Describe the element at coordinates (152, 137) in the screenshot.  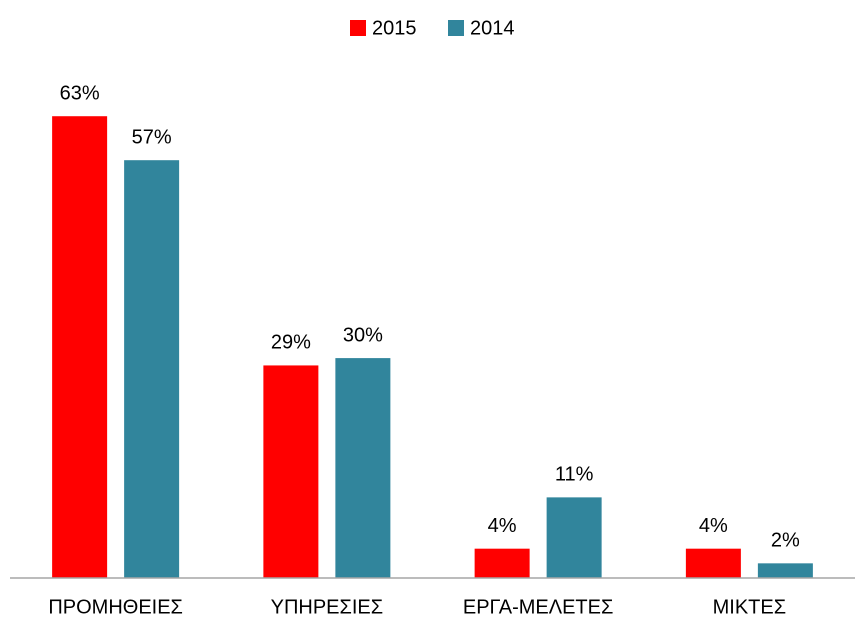
I see `data-label: 57%` at that location.